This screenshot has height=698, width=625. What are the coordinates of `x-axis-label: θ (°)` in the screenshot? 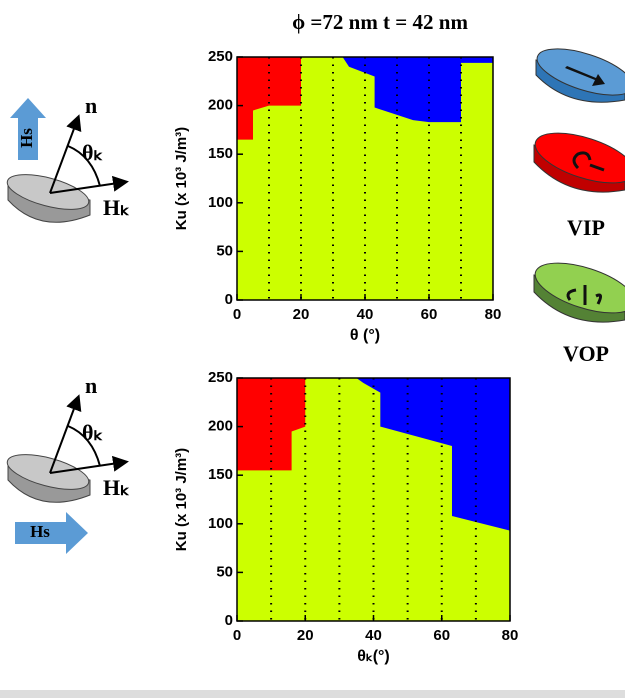 It's located at (365, 335).